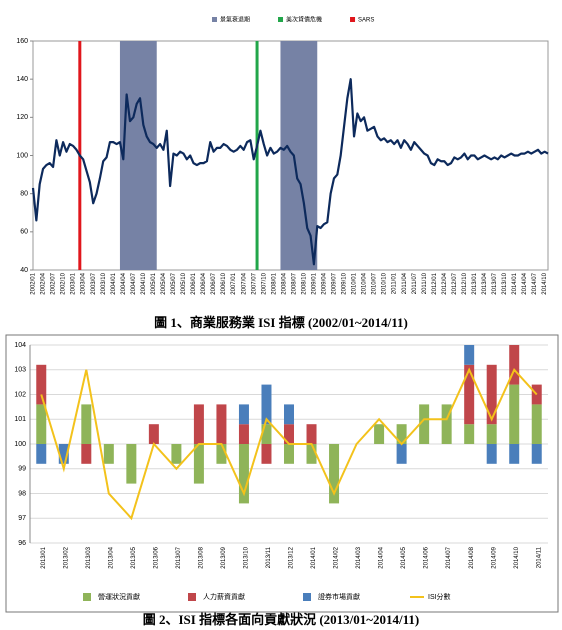 The width and height of the screenshot is (562, 630). What do you see at coordinates (34, 283) in the screenshot?
I see `x-tick-label: 2002/01` at bounding box center [34, 283].